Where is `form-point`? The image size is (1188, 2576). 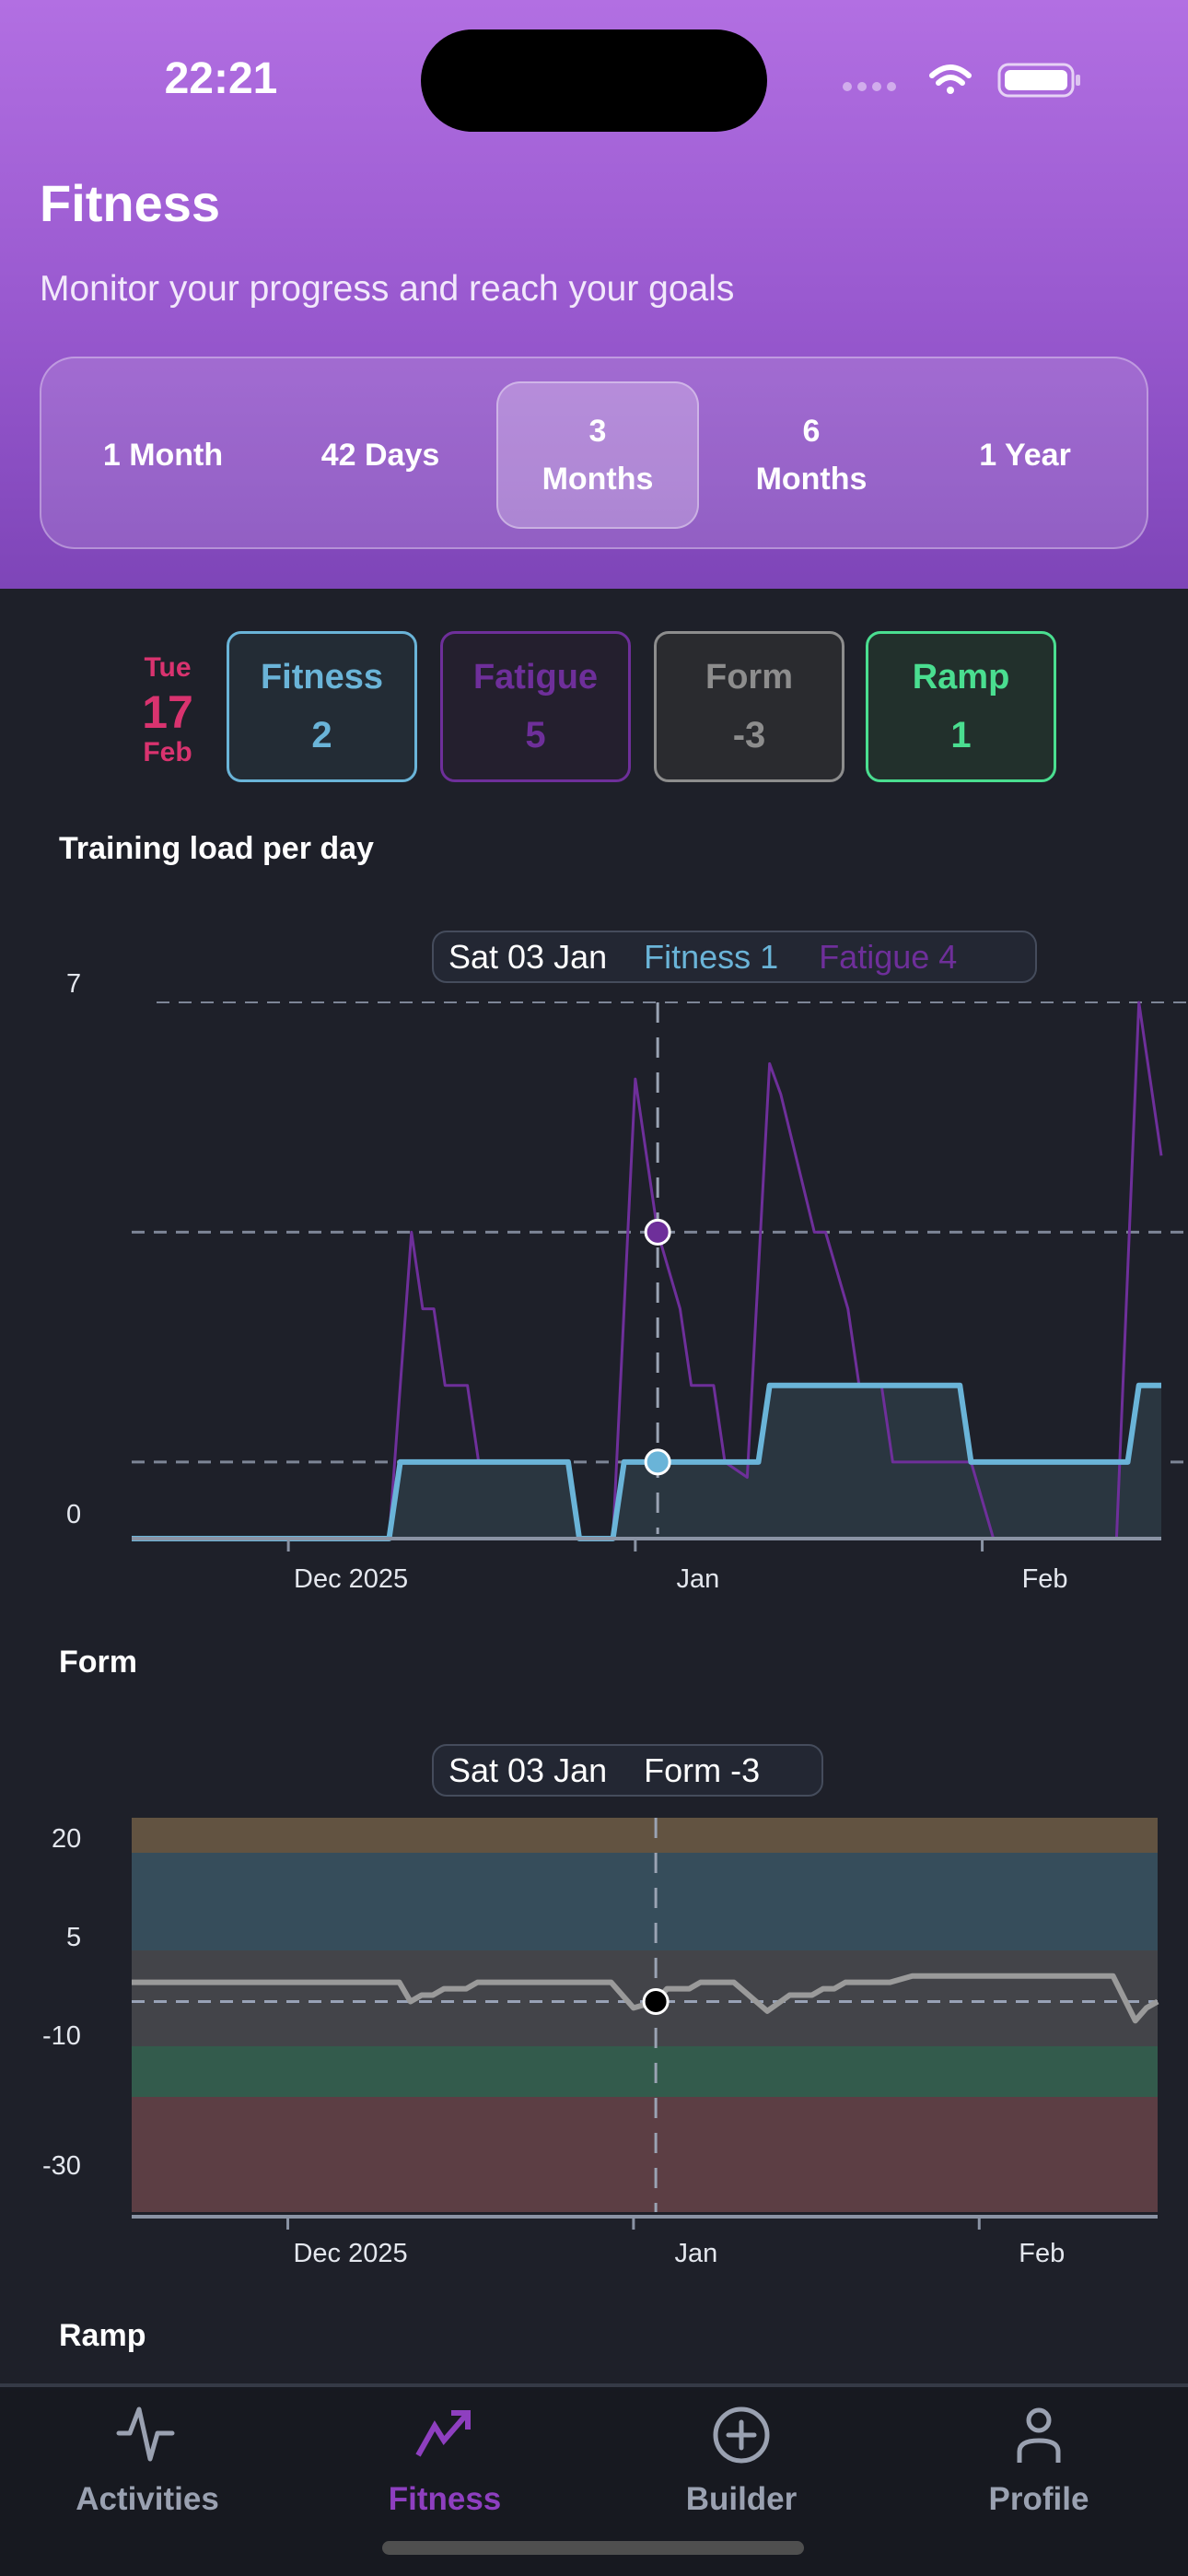 form-point is located at coordinates (656, 2001).